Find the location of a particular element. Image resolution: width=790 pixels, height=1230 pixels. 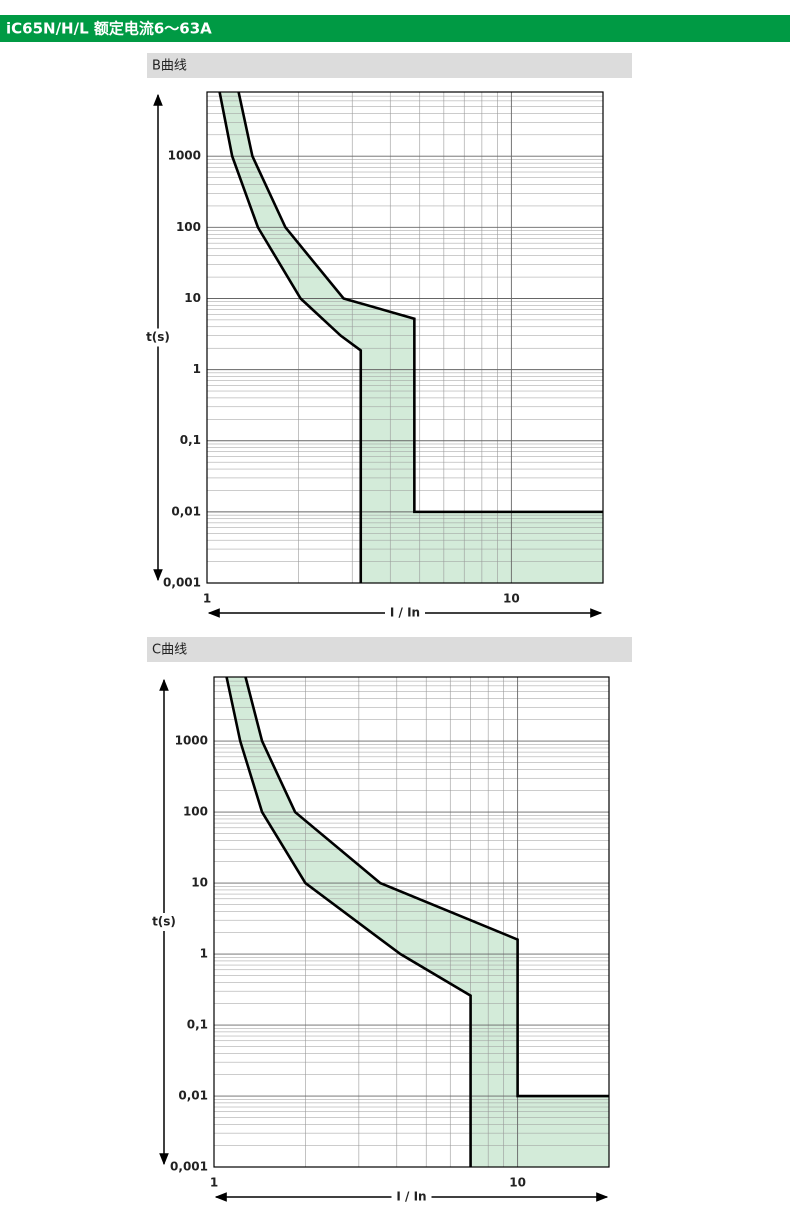

header-bar is located at coordinates (395, 28).